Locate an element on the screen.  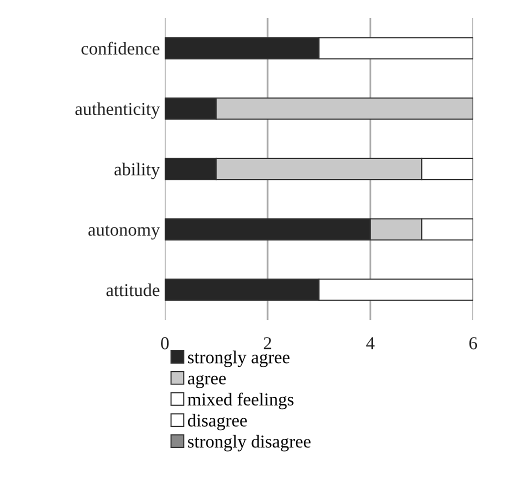
y-tick-label: confidence is located at coordinates (120, 48).